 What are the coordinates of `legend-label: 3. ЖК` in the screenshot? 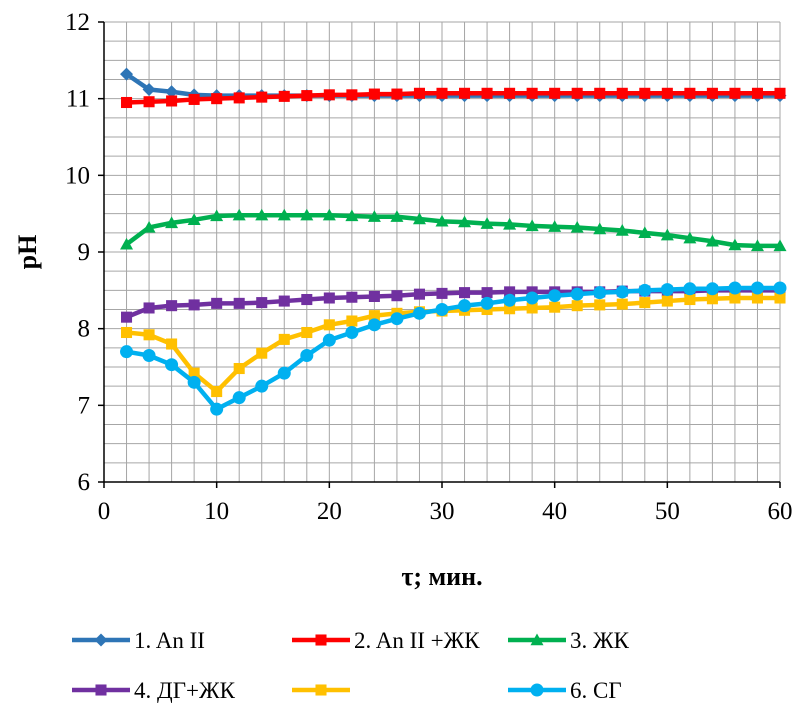 It's located at (600, 640).